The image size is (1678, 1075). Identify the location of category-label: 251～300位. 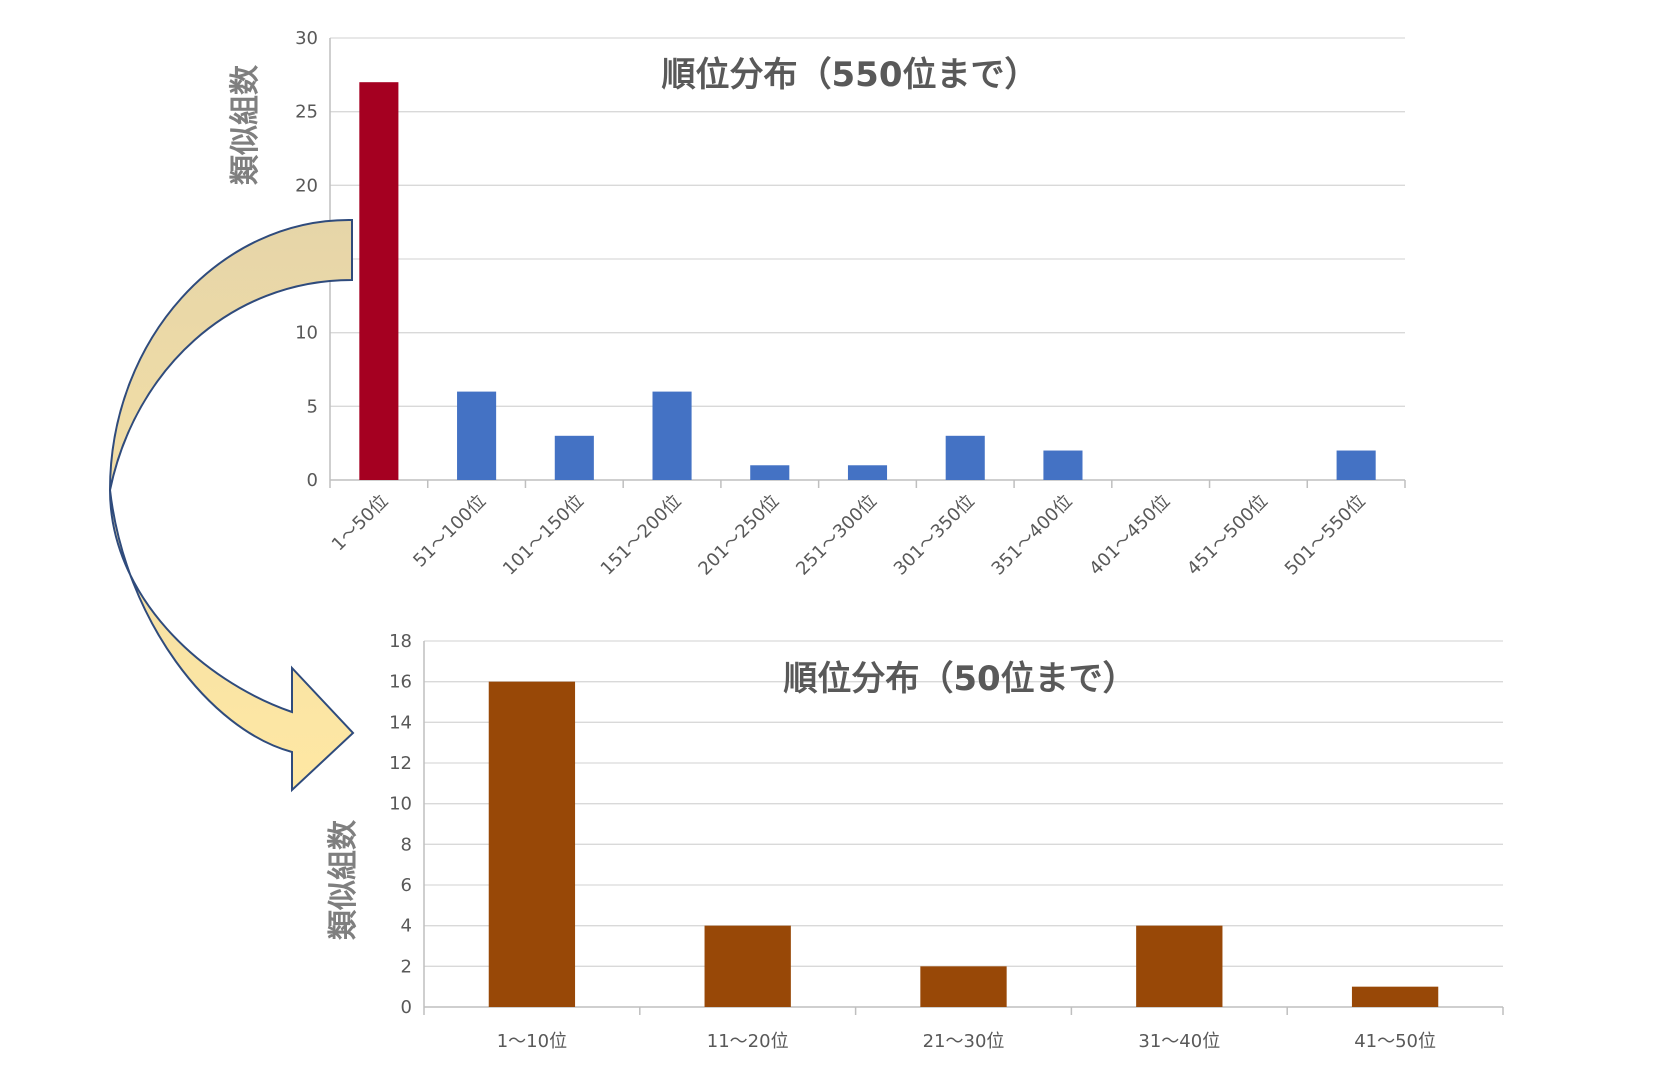
(836, 535).